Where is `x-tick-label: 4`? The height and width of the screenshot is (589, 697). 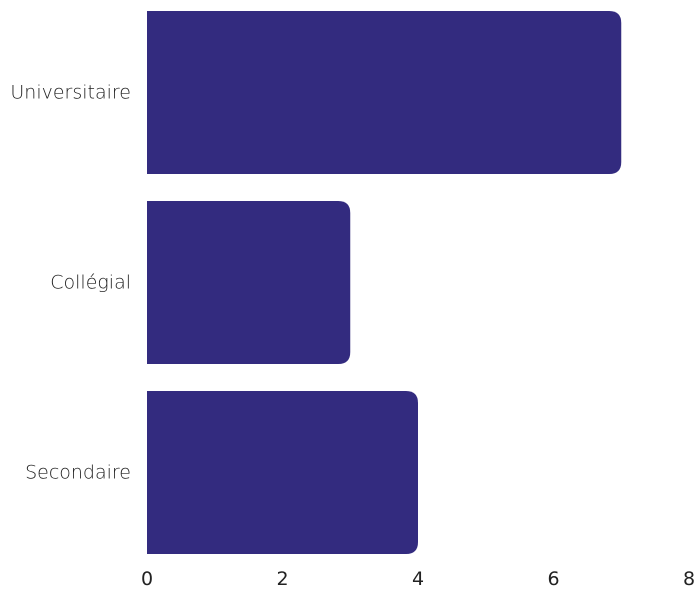
x-tick-label: 4 is located at coordinates (418, 578).